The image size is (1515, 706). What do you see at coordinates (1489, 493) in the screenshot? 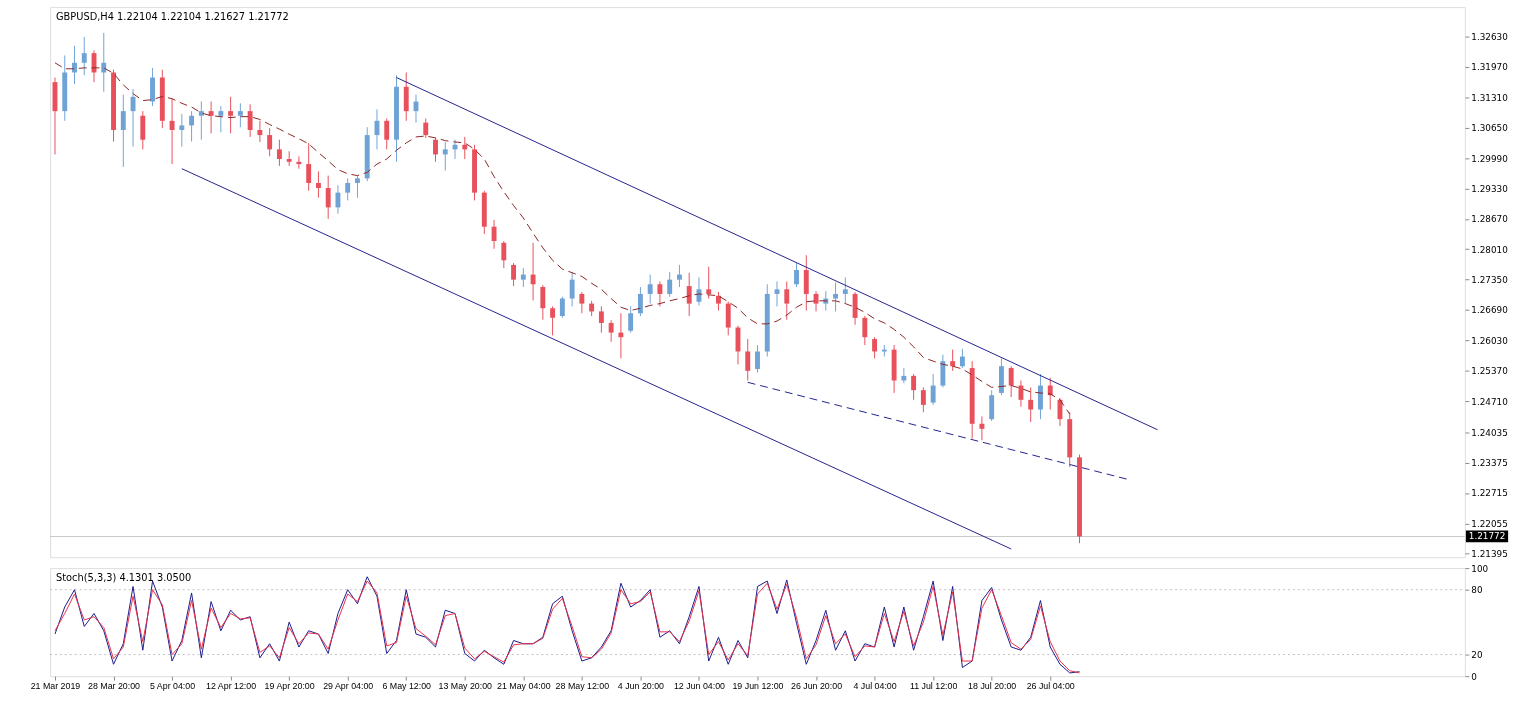
I see `y-tick-label: 1.22715` at bounding box center [1489, 493].